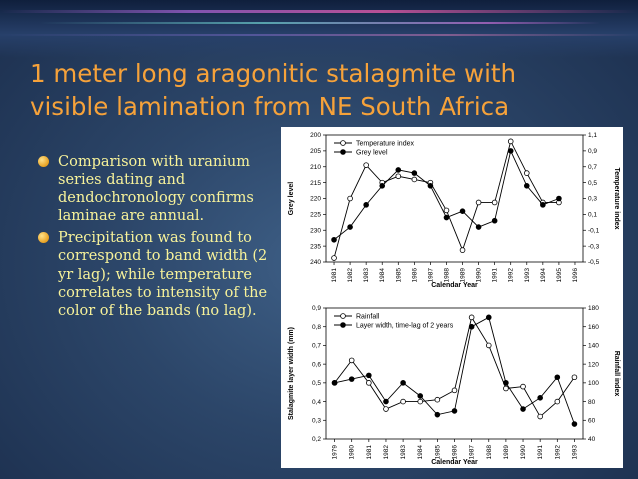  Describe the element at coordinates (398, 275) in the screenshot. I see `top-x-tick-label: 1985` at that location.